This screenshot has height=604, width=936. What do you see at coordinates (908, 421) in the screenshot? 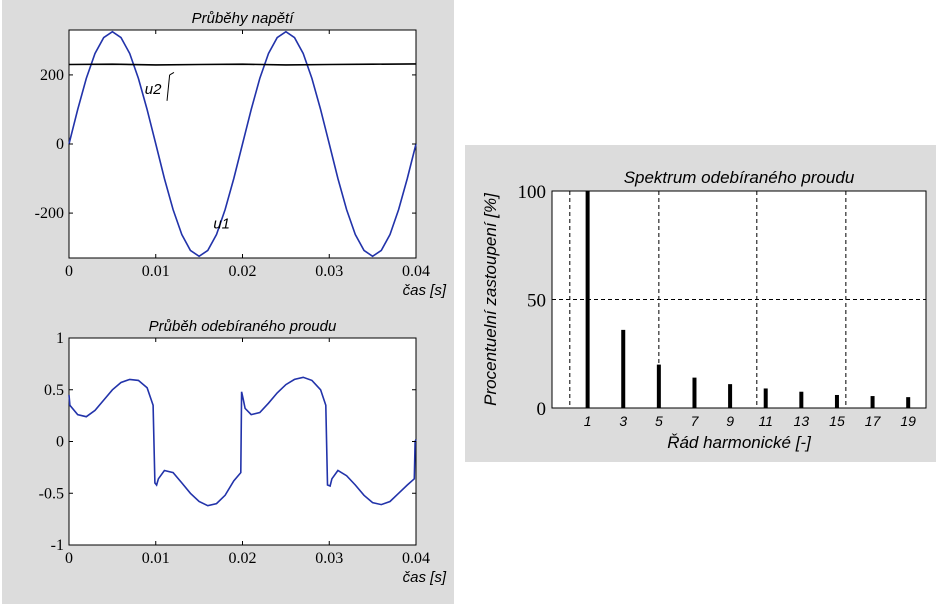
I see `spectrum-xtick-label: 19` at bounding box center [908, 421].